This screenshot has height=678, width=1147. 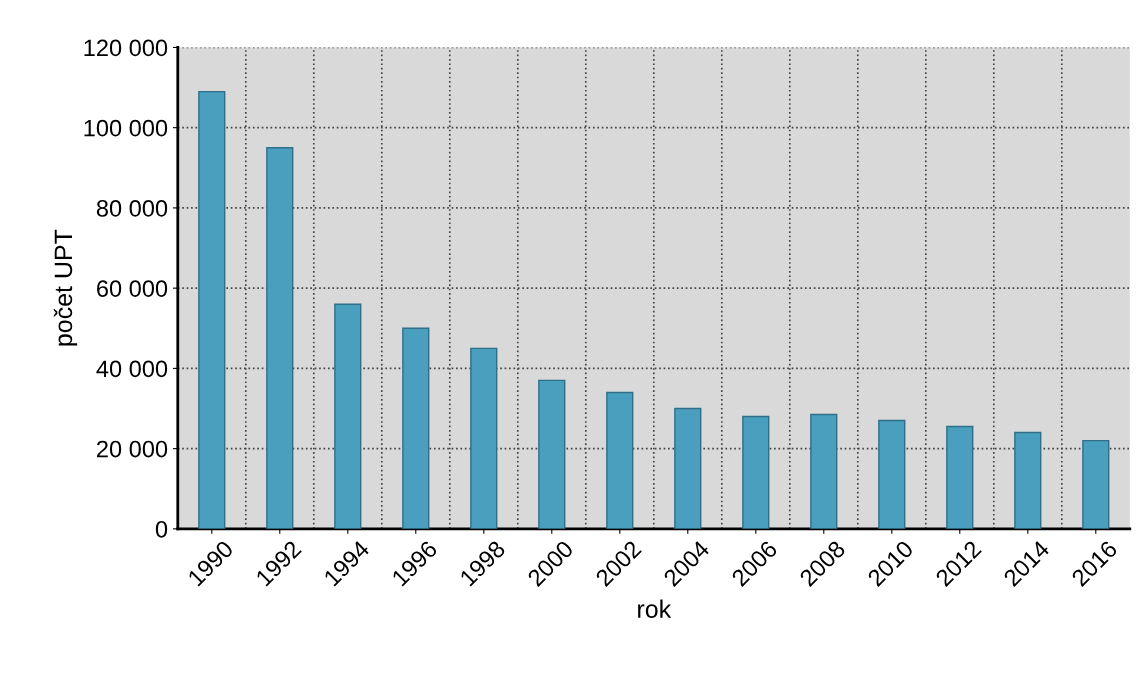 I want to click on x-axis-title: rok, so click(x=655, y=608).